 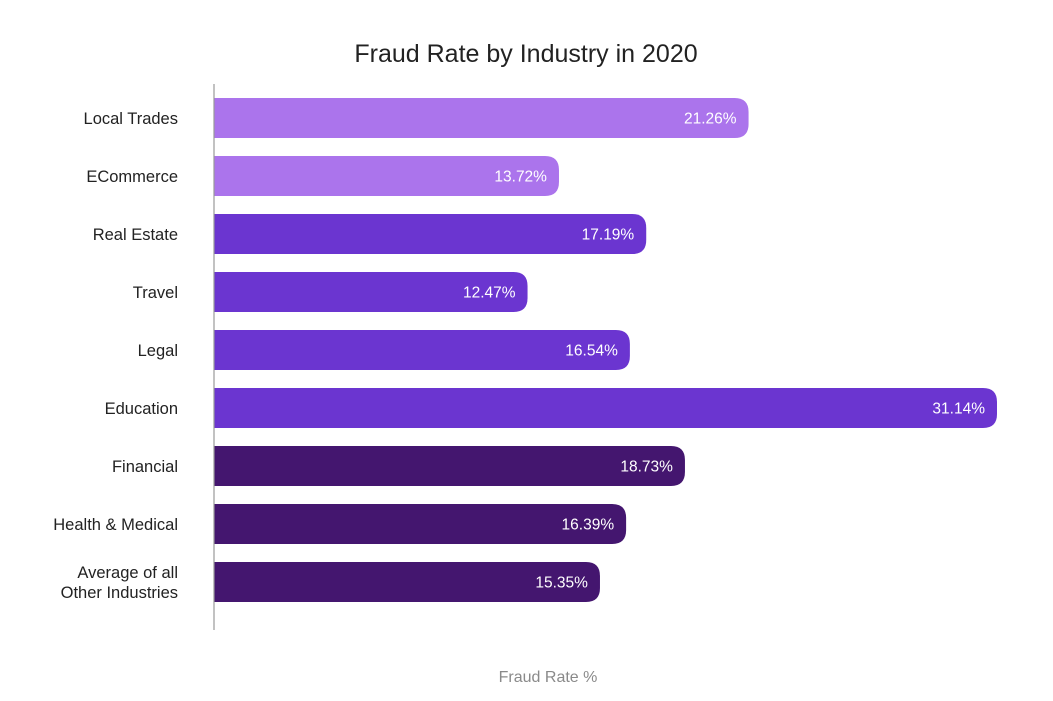 What do you see at coordinates (561, 583) in the screenshot?
I see `bar-value-label: 15.35%` at bounding box center [561, 583].